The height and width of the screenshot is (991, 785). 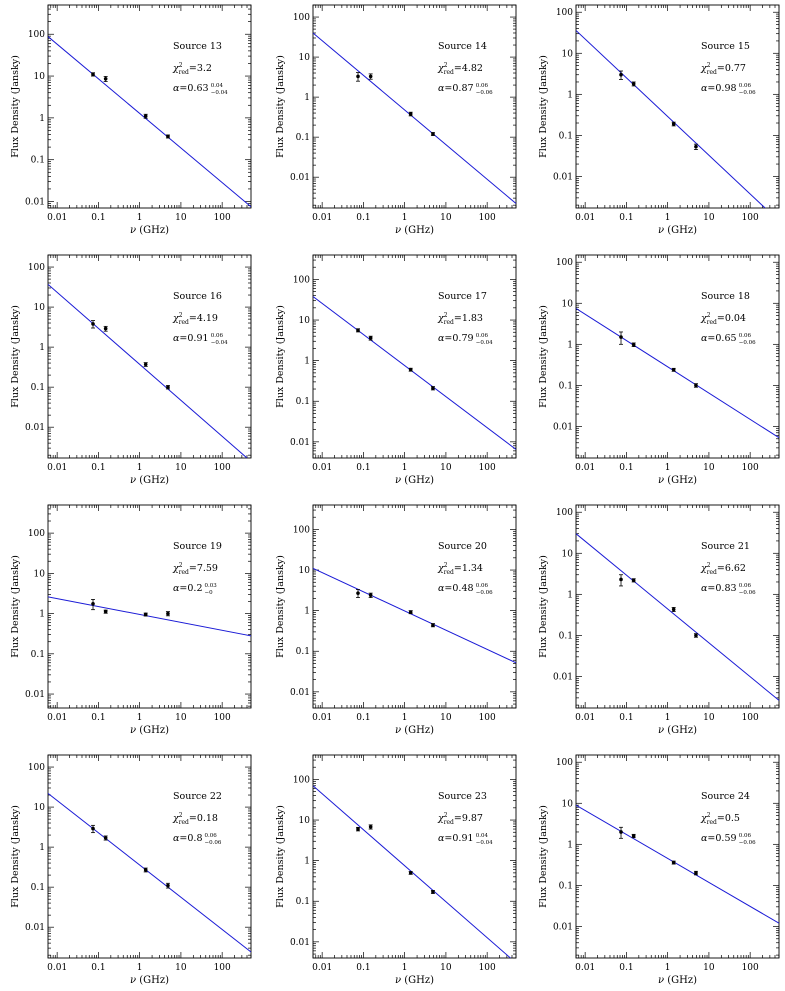 What do you see at coordinates (460, 69) in the screenshot?
I see `chi-square-label: χ2 red=4.82` at bounding box center [460, 69].